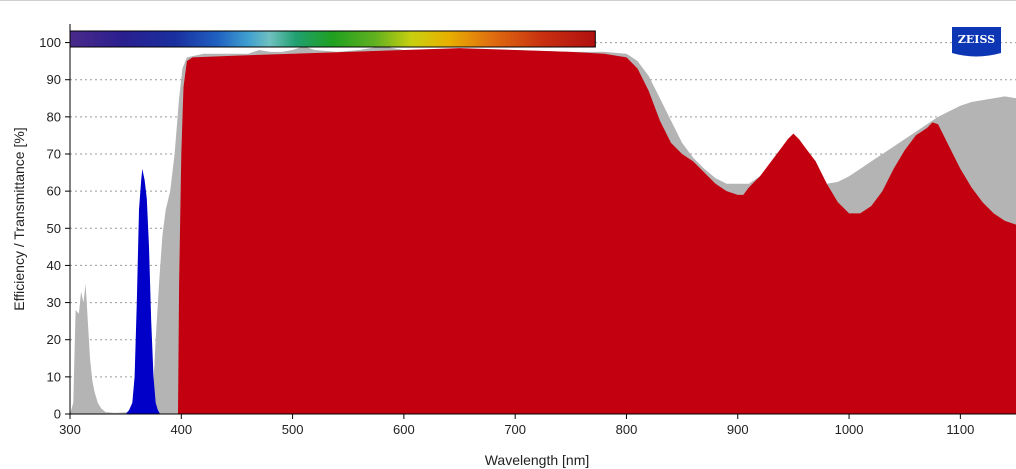 The width and height of the screenshot is (1016, 469). Describe the element at coordinates (54, 339) in the screenshot. I see `y-tick-label-20: 20` at that location.